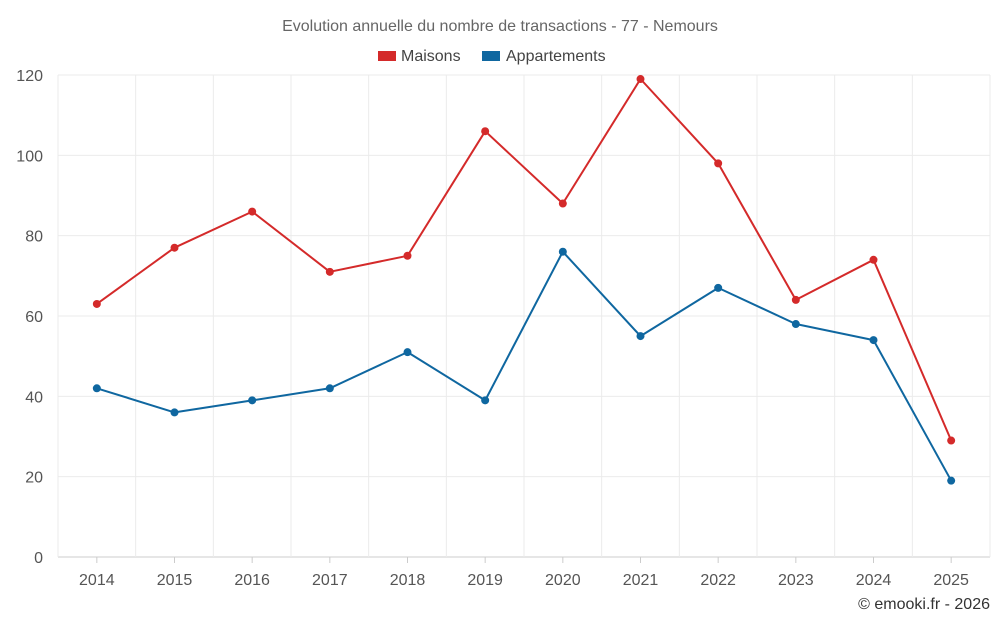 The image size is (1000, 625). Describe the element at coordinates (485, 580) in the screenshot. I see `x-tick-label: 2019` at that location.